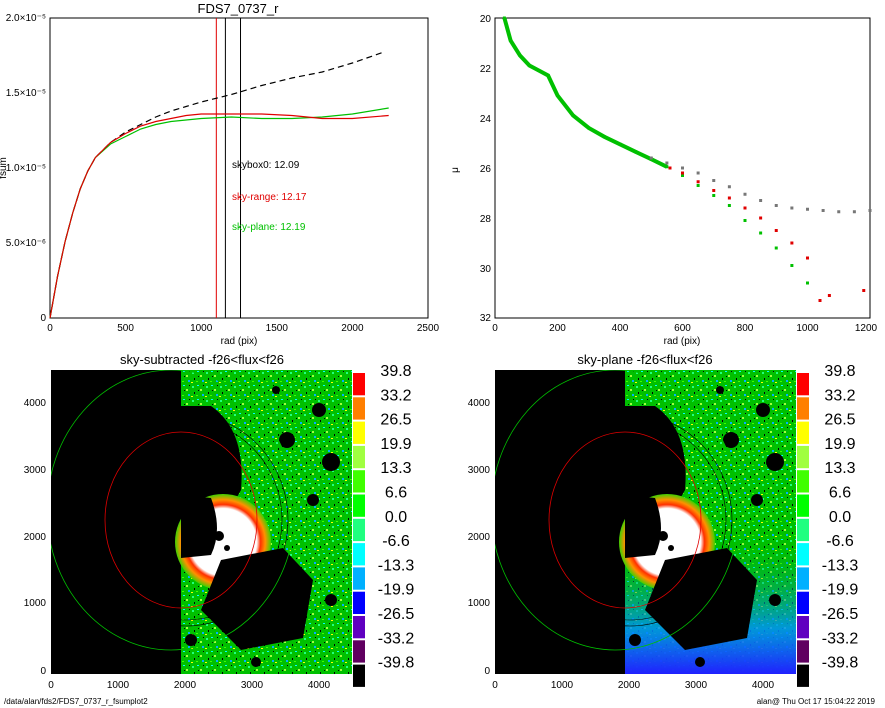  What do you see at coordinates (839, 371) in the screenshot?
I see `colorbar-label: 39.8` at bounding box center [839, 371].